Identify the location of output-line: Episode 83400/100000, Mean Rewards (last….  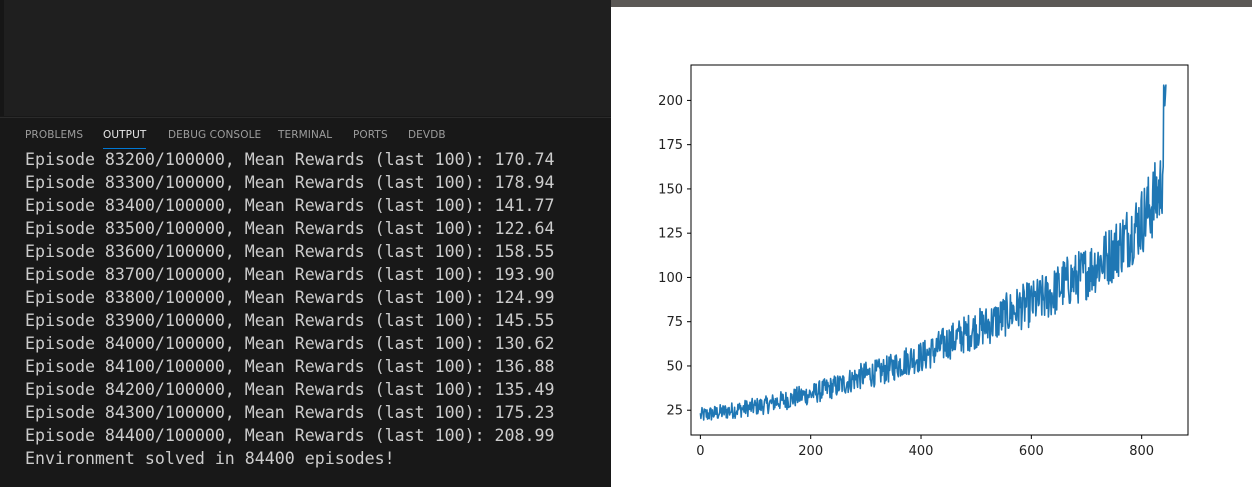
(290, 205).